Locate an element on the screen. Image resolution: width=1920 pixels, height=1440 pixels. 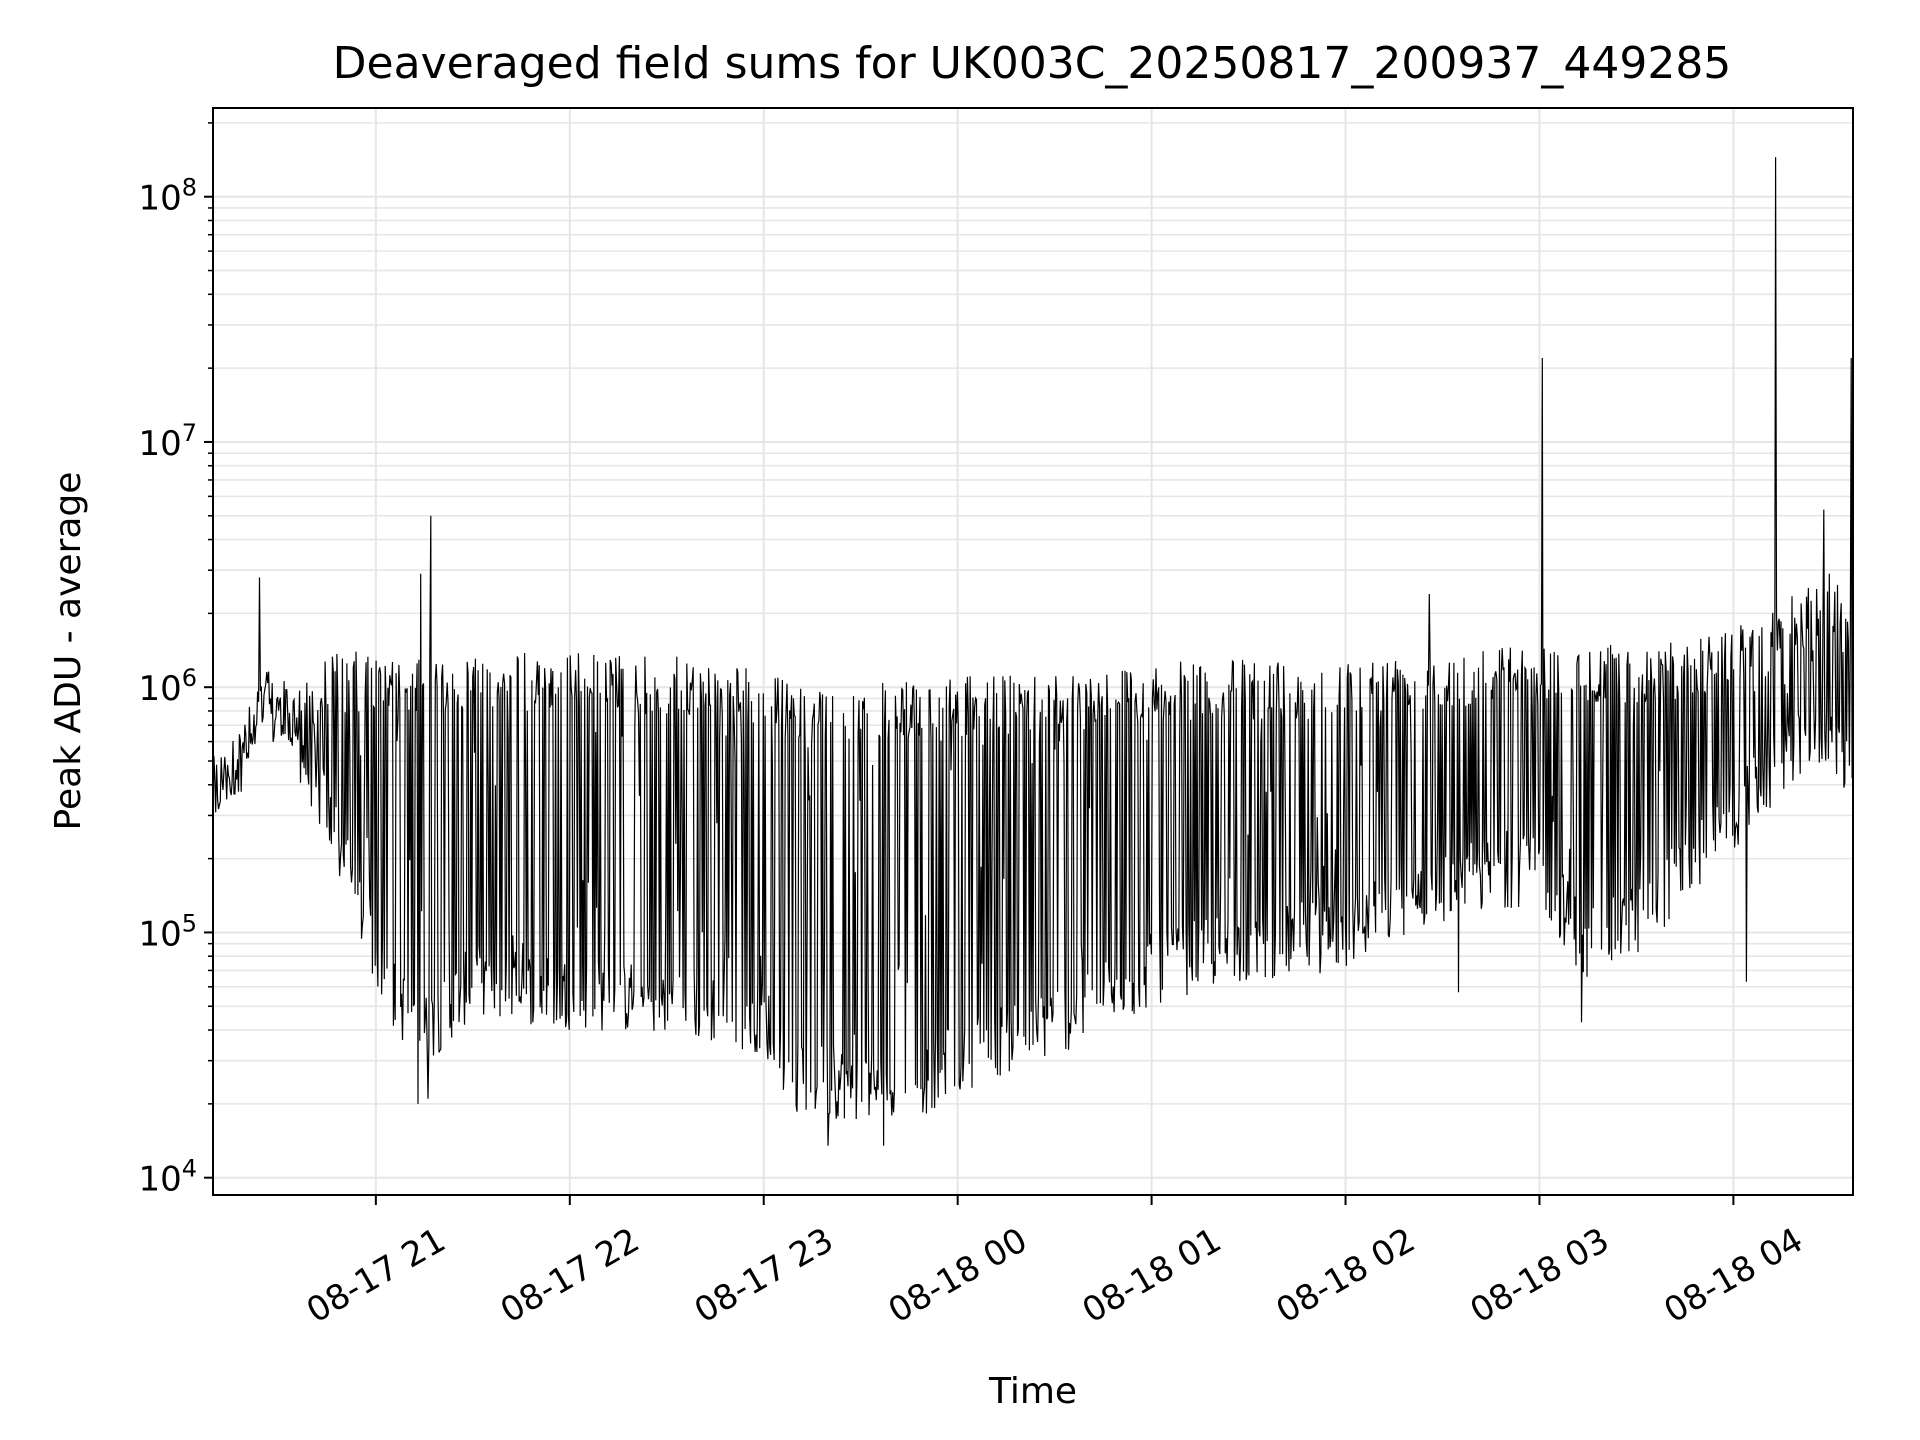
y-tick-label: 10⁶ is located at coordinates (167, 686).